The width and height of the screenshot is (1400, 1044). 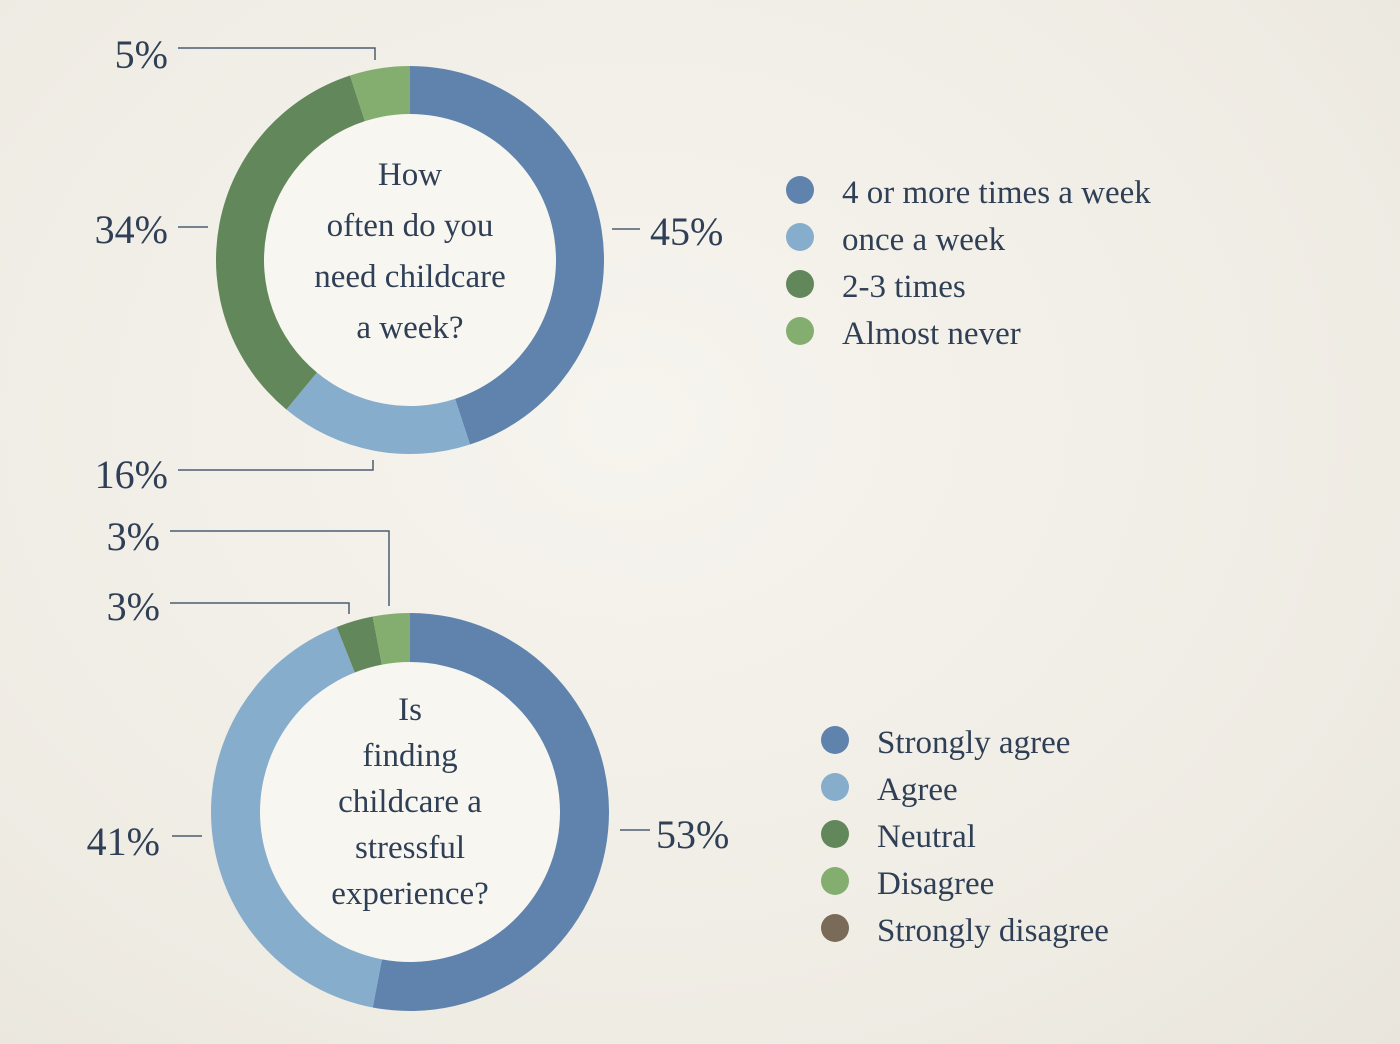 I want to click on donut-1-value-label-2: 16%, so click(x=131, y=474).